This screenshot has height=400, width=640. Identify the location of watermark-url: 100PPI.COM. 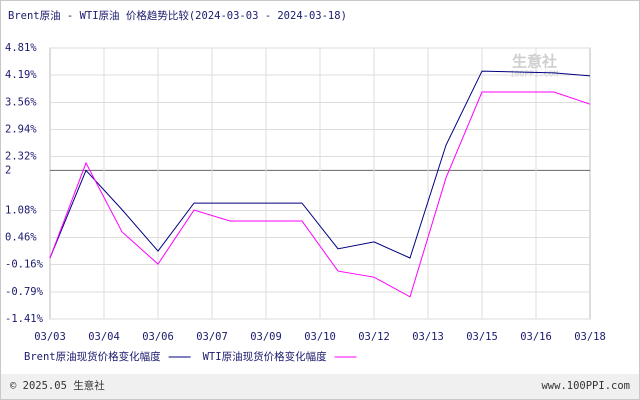
(534, 74).